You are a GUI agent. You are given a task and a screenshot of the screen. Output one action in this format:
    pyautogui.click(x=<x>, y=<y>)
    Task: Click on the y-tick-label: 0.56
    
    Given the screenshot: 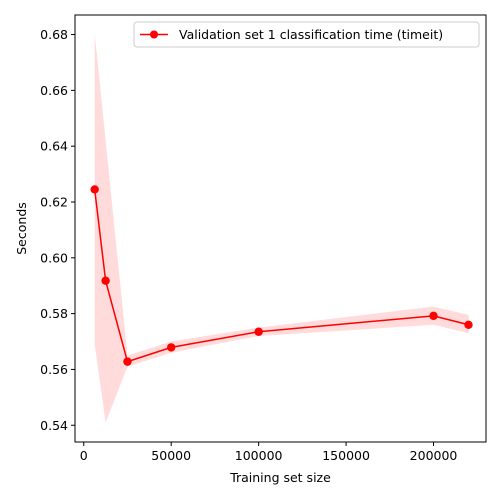 What is the action you would take?
    pyautogui.click(x=54, y=369)
    